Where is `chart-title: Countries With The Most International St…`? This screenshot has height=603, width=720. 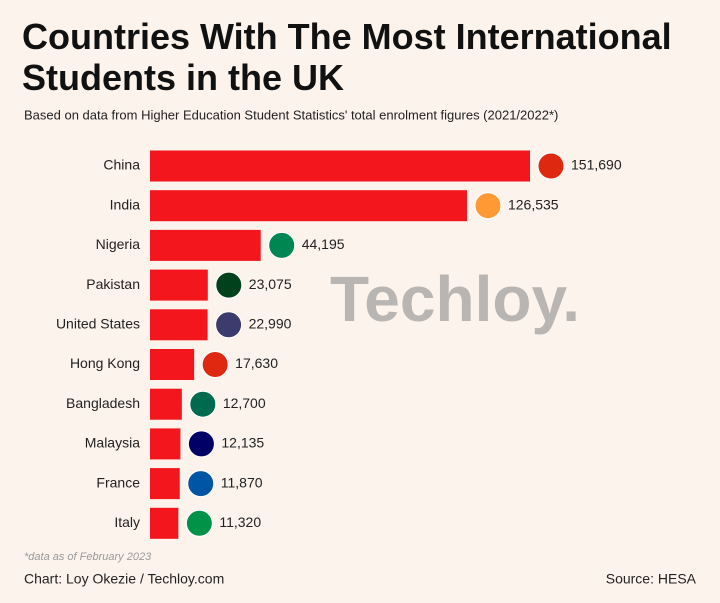 chart-title: Countries With The Most International St… is located at coordinates (347, 57).